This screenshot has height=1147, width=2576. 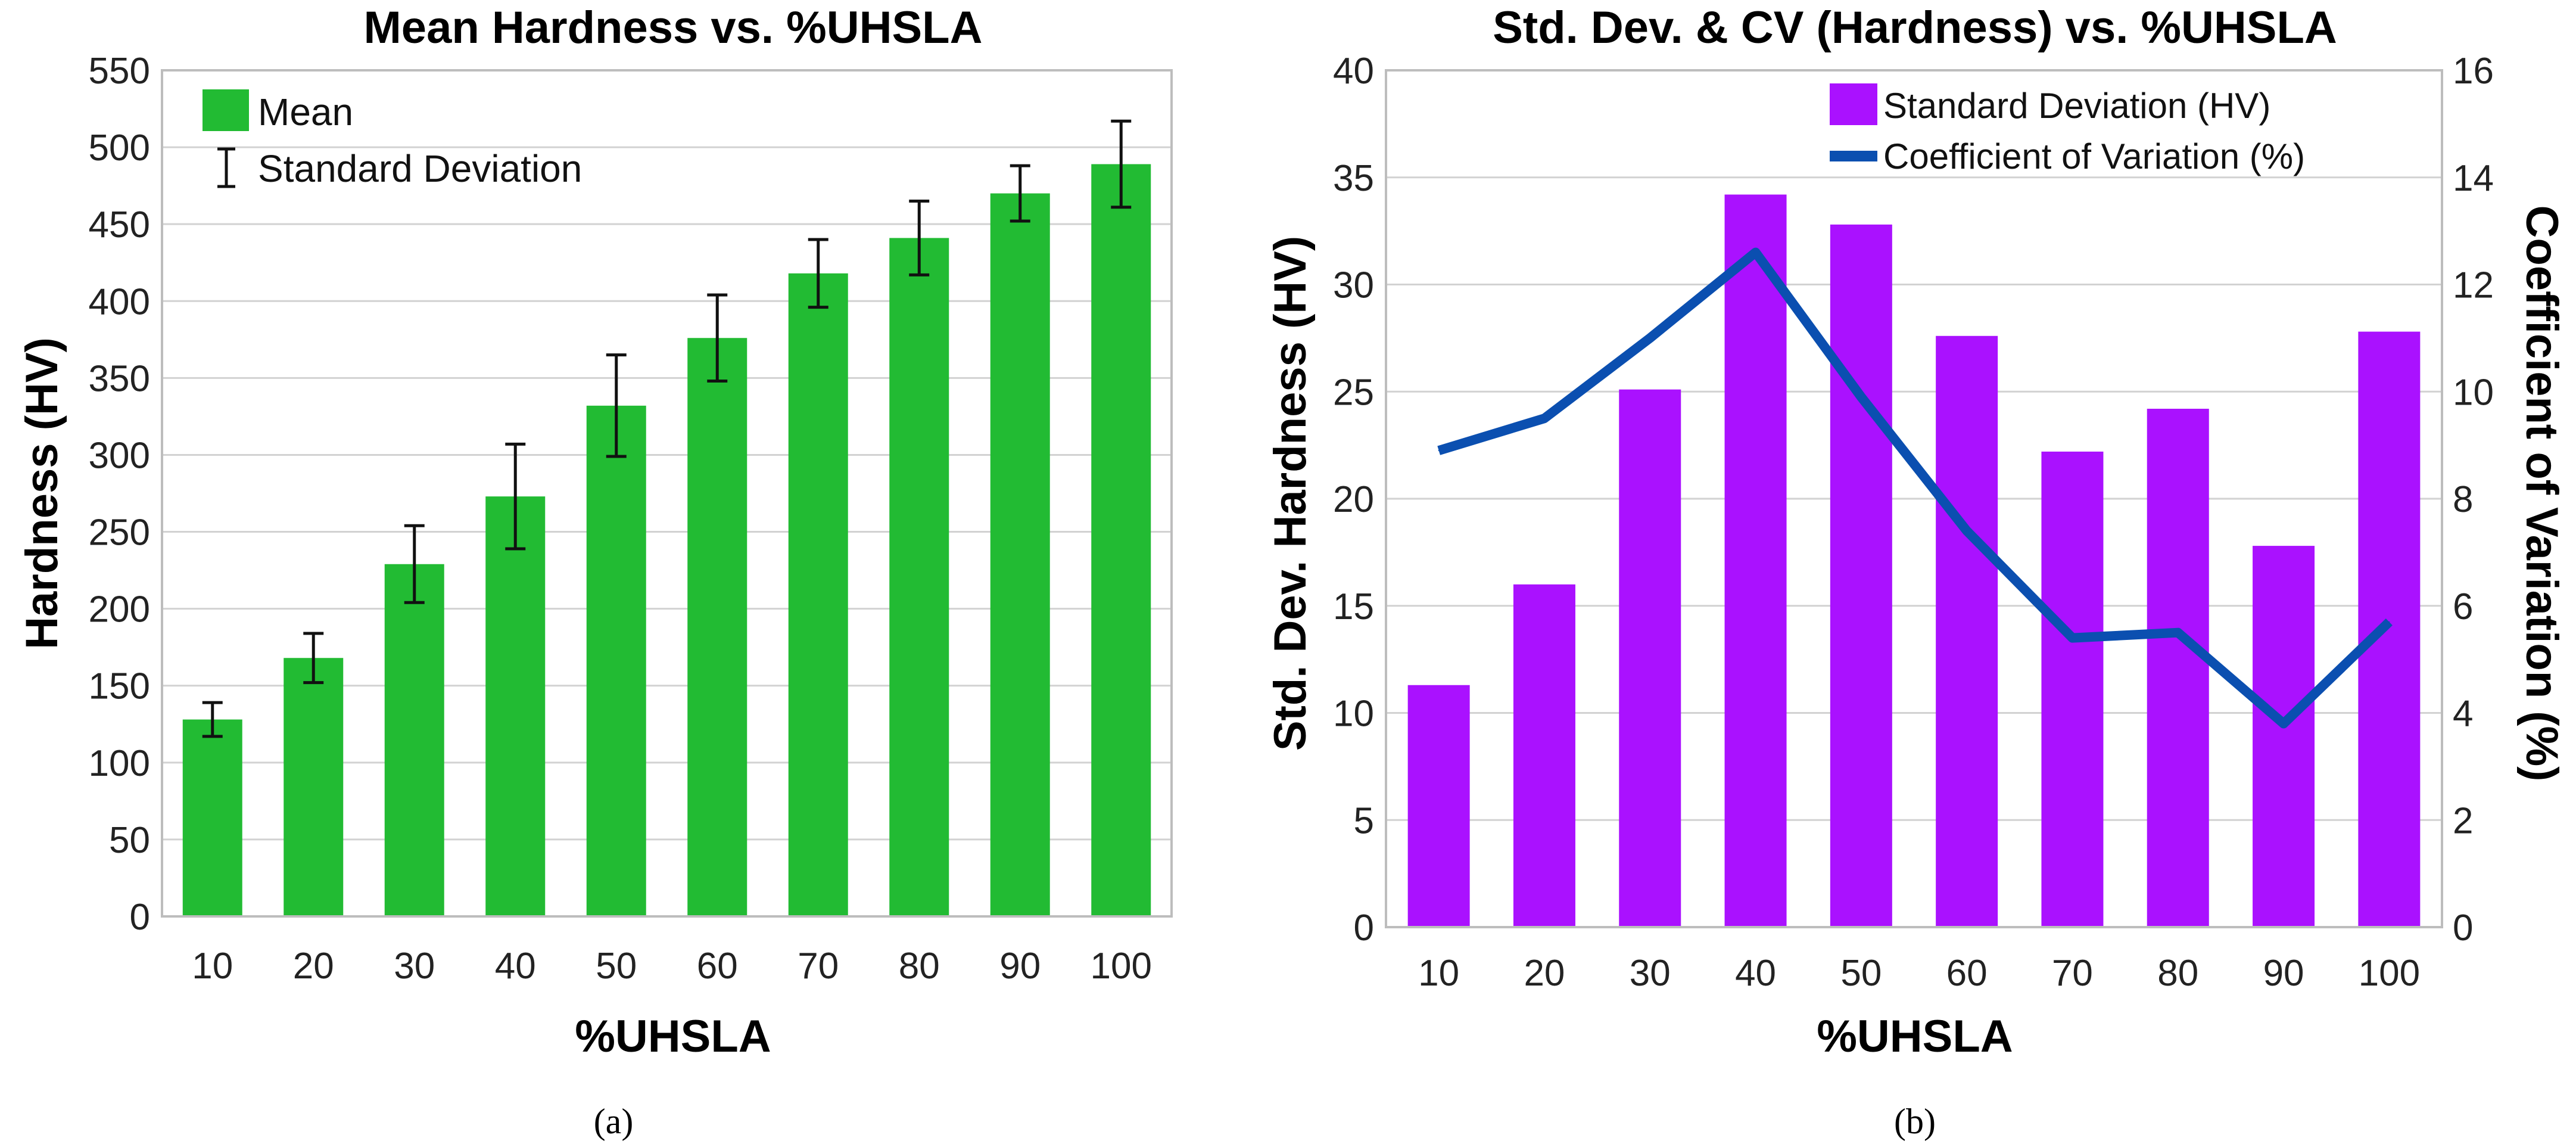 What do you see at coordinates (2473, 392) in the screenshot?
I see `y2-tick-label: 10` at bounding box center [2473, 392].